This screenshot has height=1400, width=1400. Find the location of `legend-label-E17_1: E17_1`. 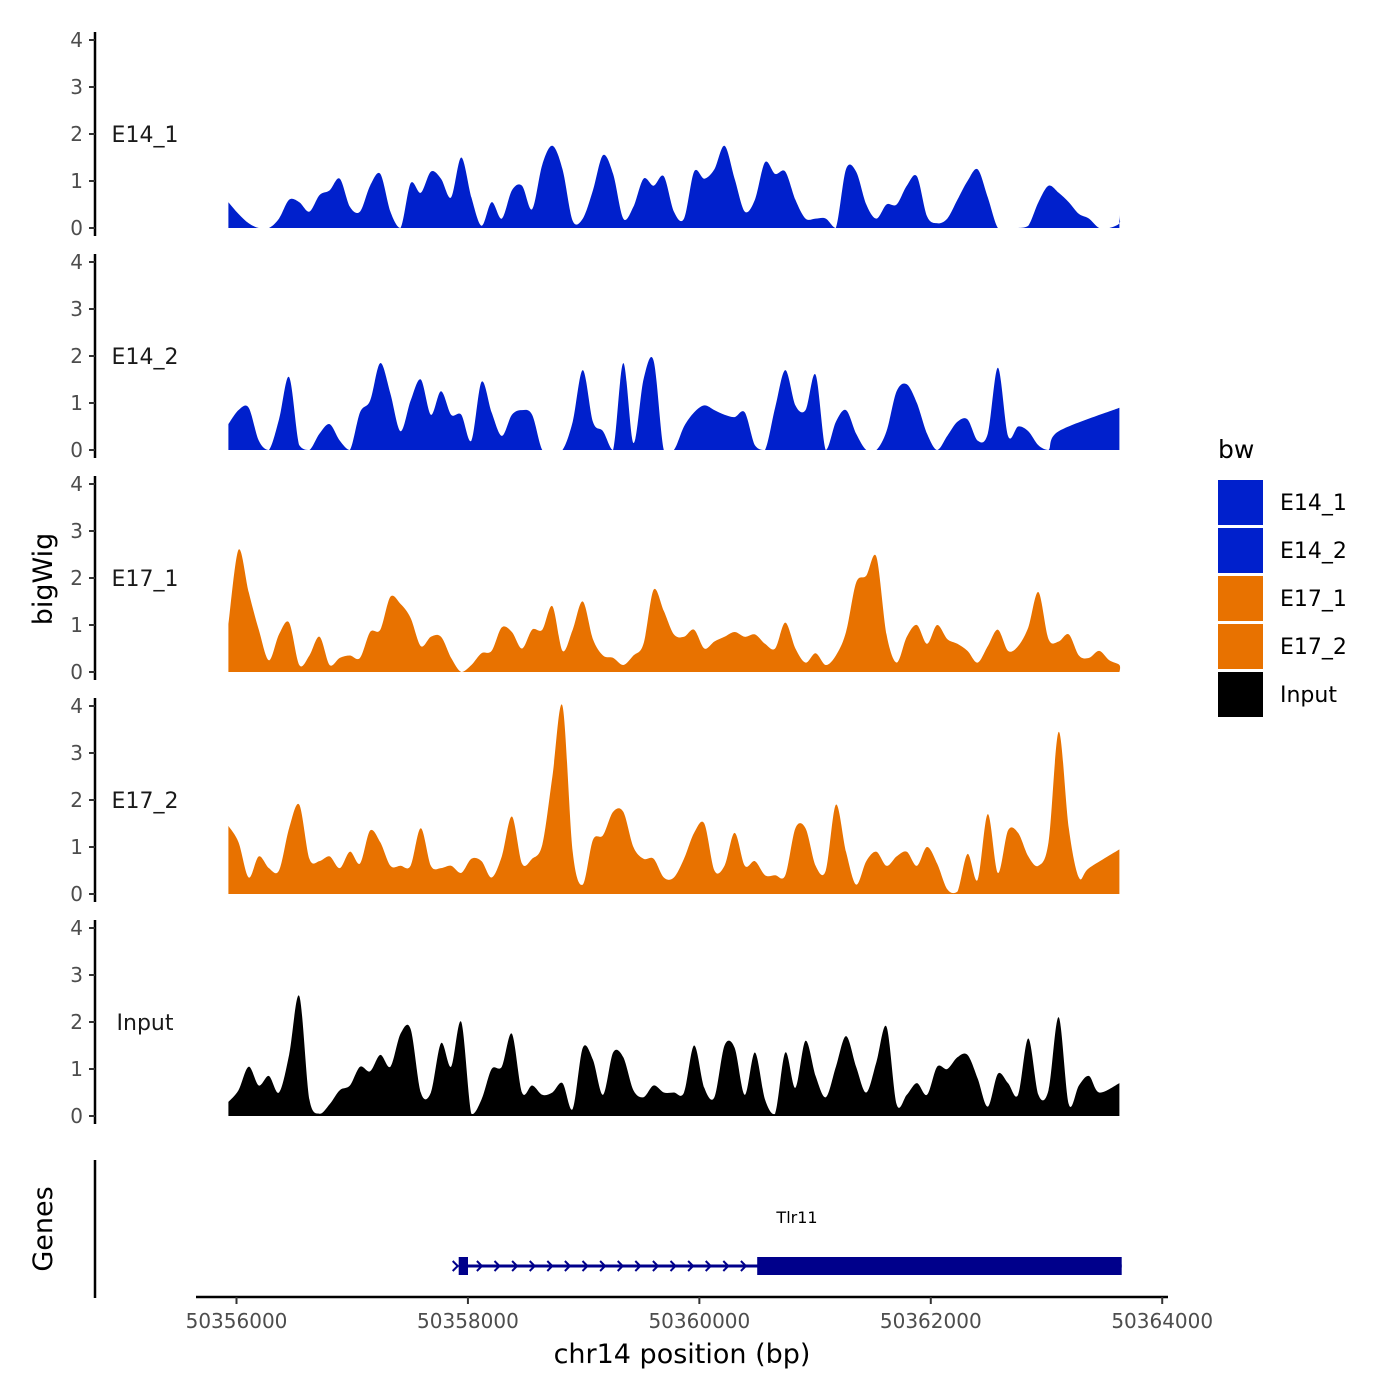

legend-label-E17_1: E17_1 is located at coordinates (1313, 599).